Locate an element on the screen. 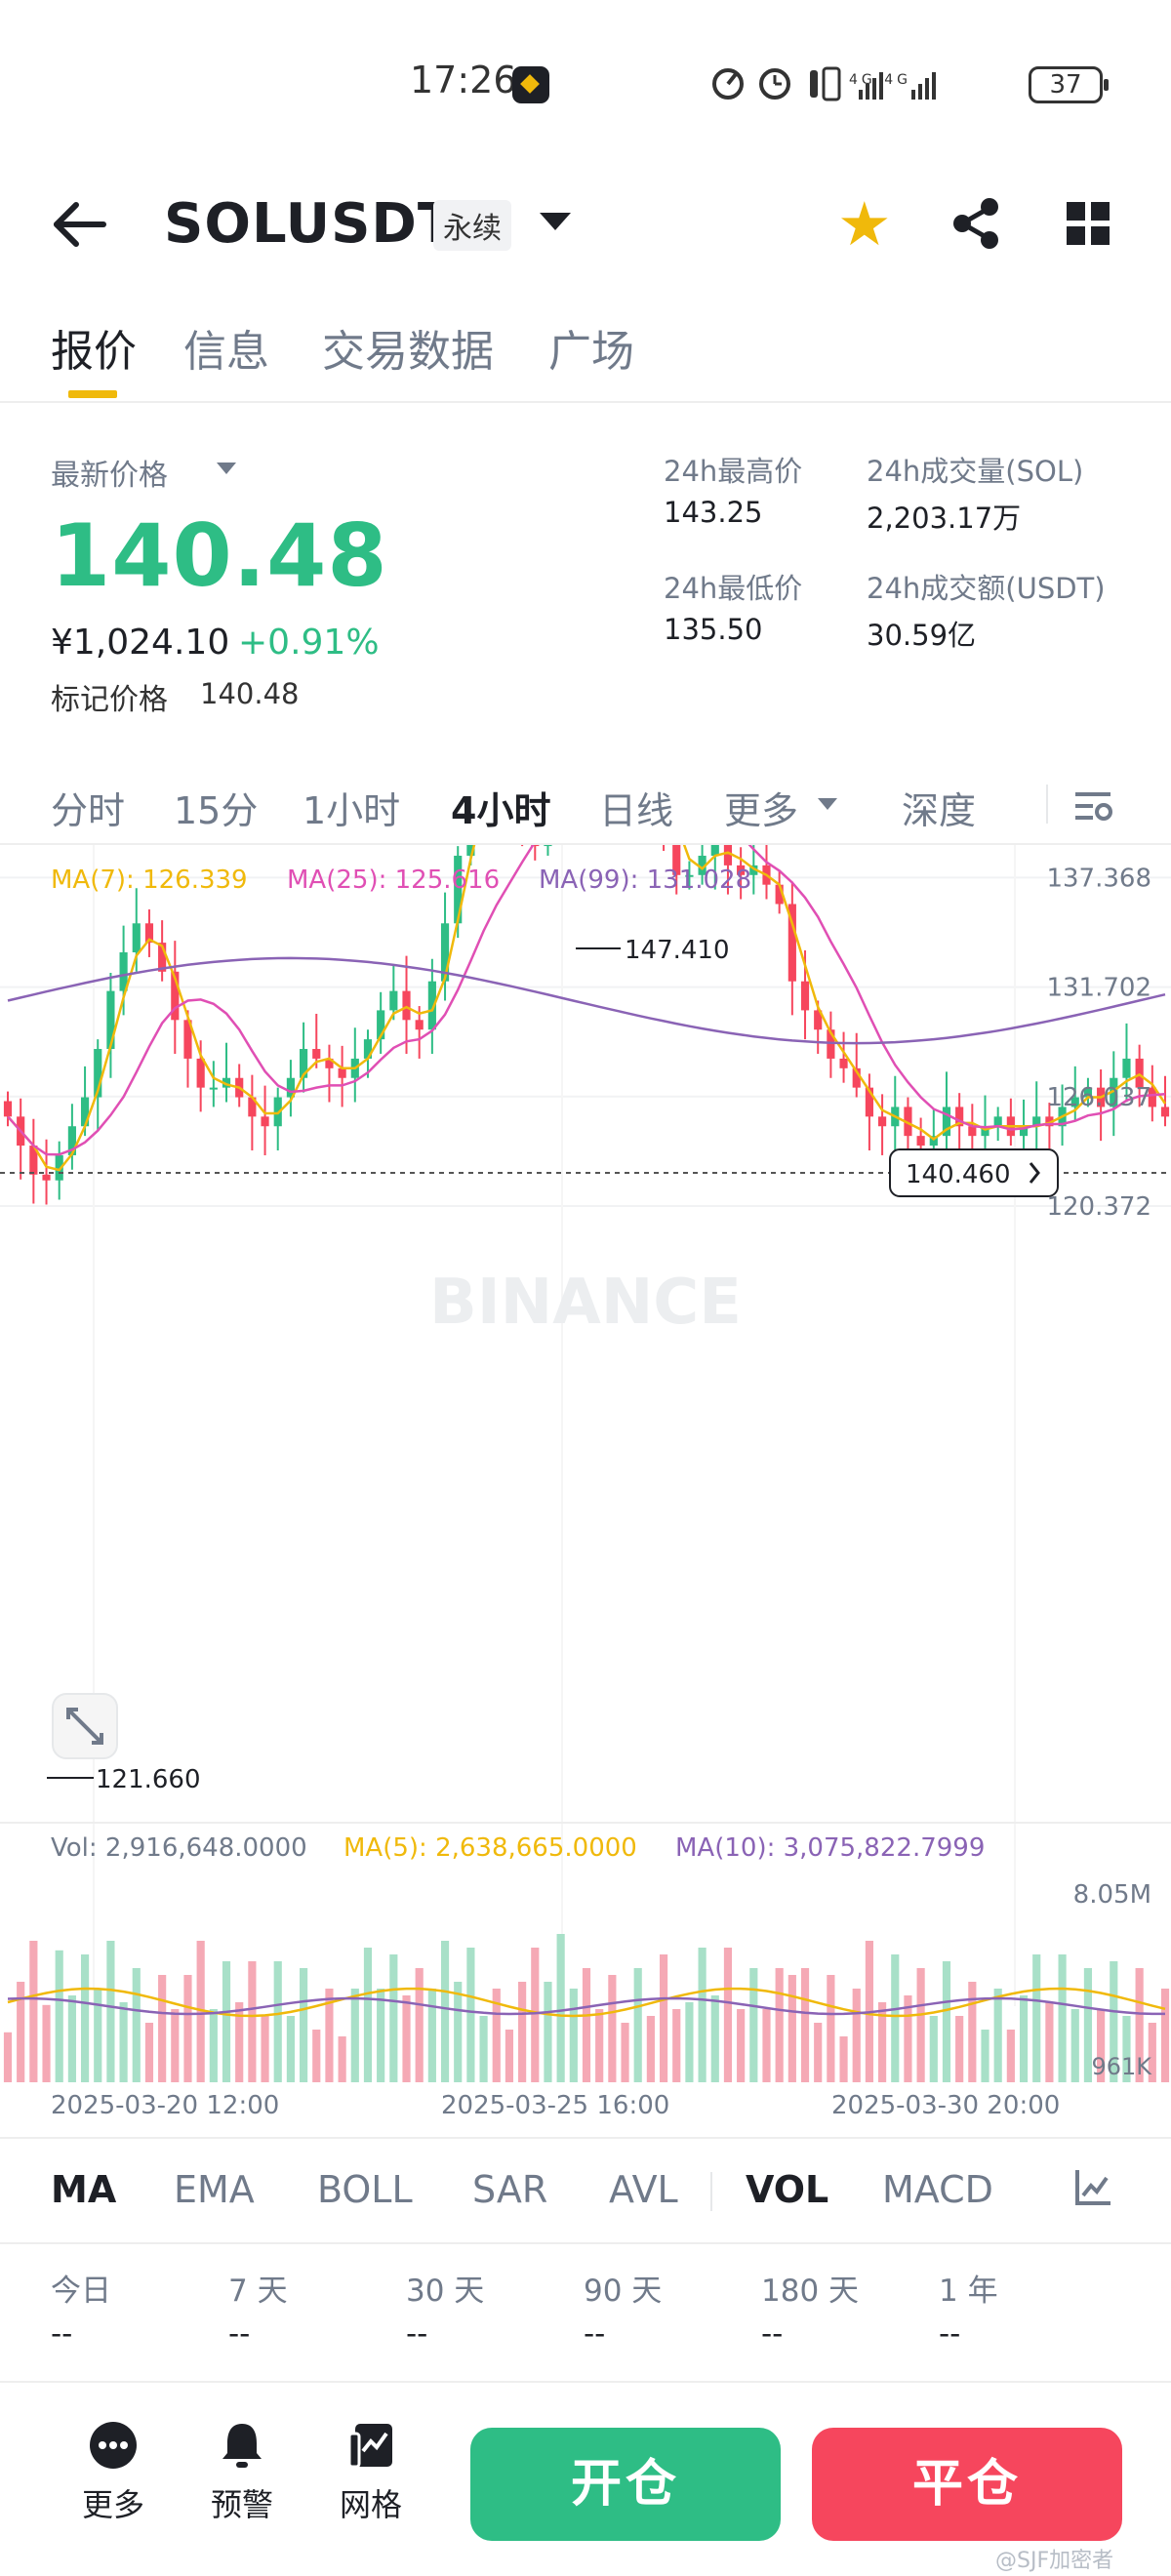 The width and height of the screenshot is (1171, 2576). expand-chart-button is located at coordinates (85, 1726).